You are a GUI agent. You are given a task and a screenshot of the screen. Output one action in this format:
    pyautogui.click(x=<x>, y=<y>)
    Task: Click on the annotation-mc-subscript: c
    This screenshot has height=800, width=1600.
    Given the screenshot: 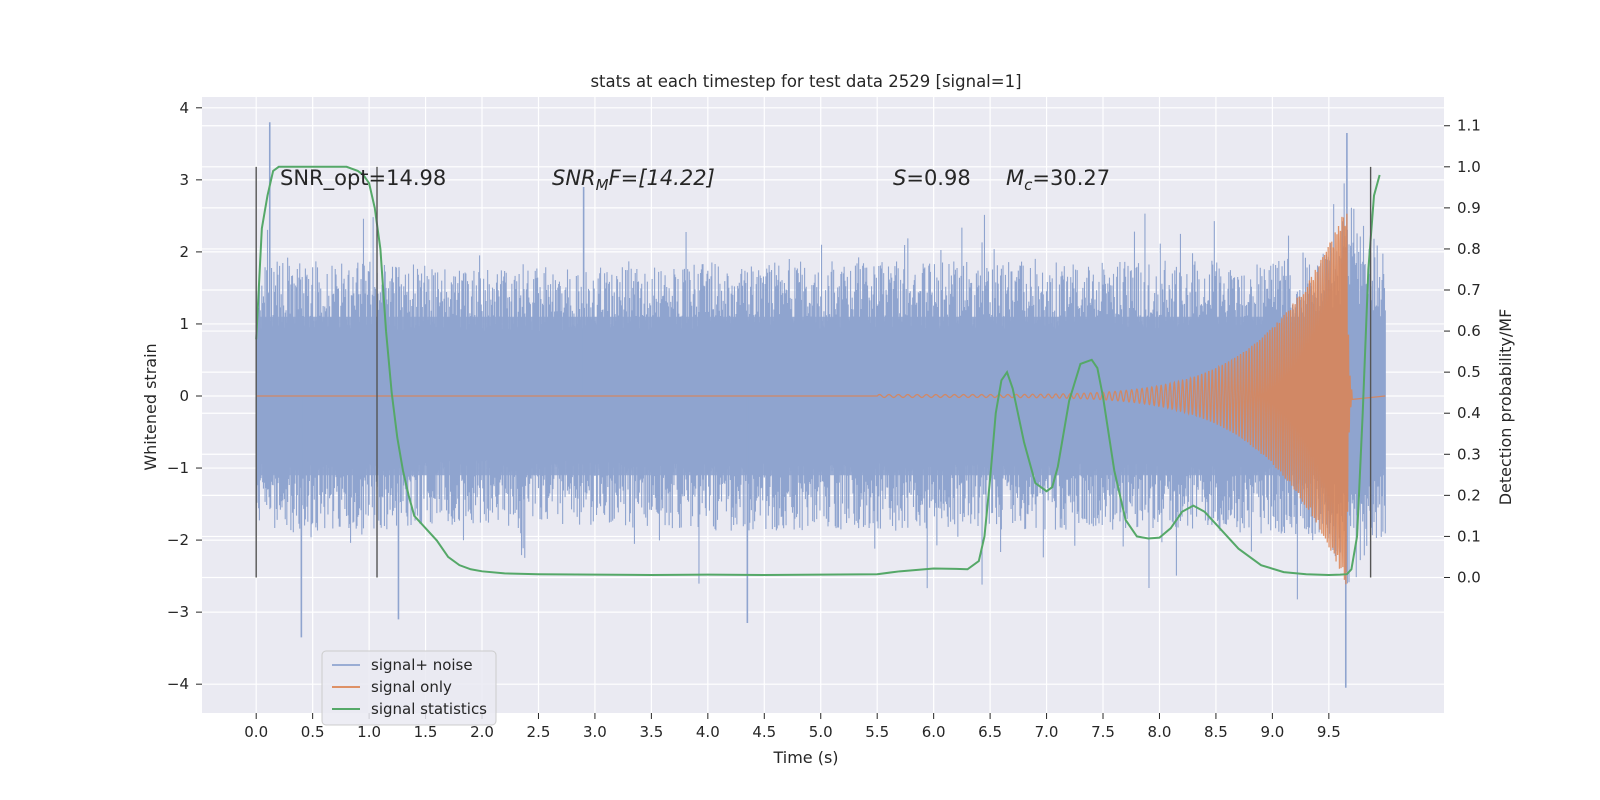 What is the action you would take?
    pyautogui.click(x=1028, y=185)
    